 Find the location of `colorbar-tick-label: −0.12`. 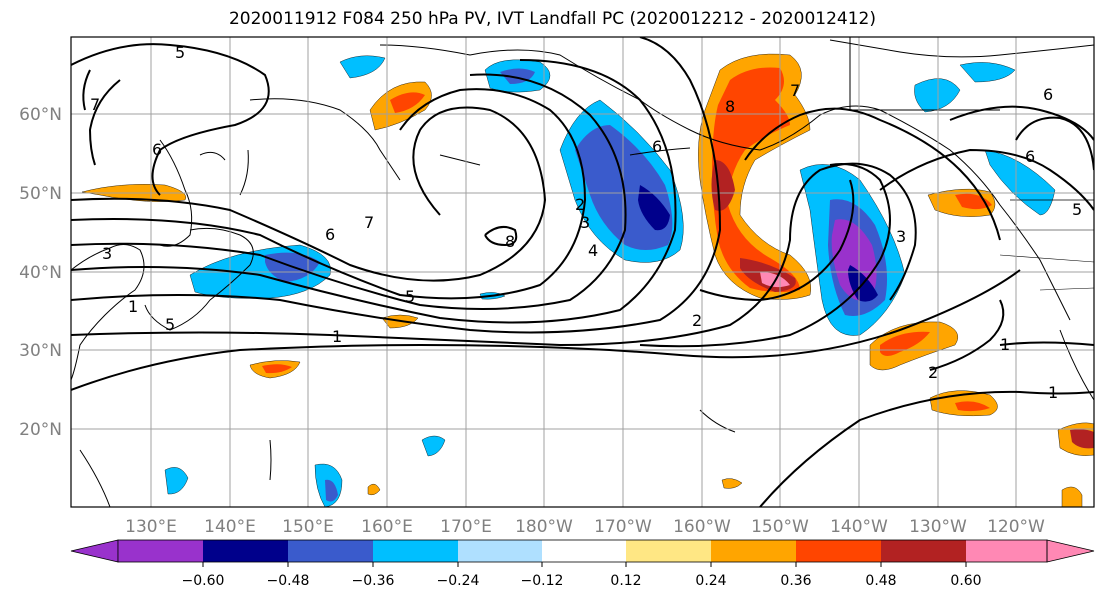

colorbar-tick-label: −0.12 is located at coordinates (542, 581).